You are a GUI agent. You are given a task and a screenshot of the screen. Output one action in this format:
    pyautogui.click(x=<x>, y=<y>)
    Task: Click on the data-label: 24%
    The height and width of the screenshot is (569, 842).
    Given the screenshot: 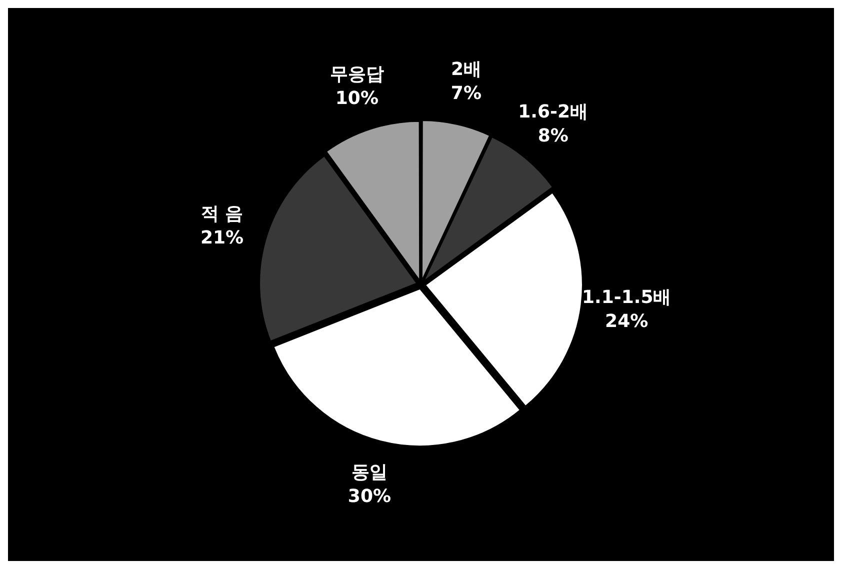 What is the action you would take?
    pyautogui.click(x=626, y=321)
    